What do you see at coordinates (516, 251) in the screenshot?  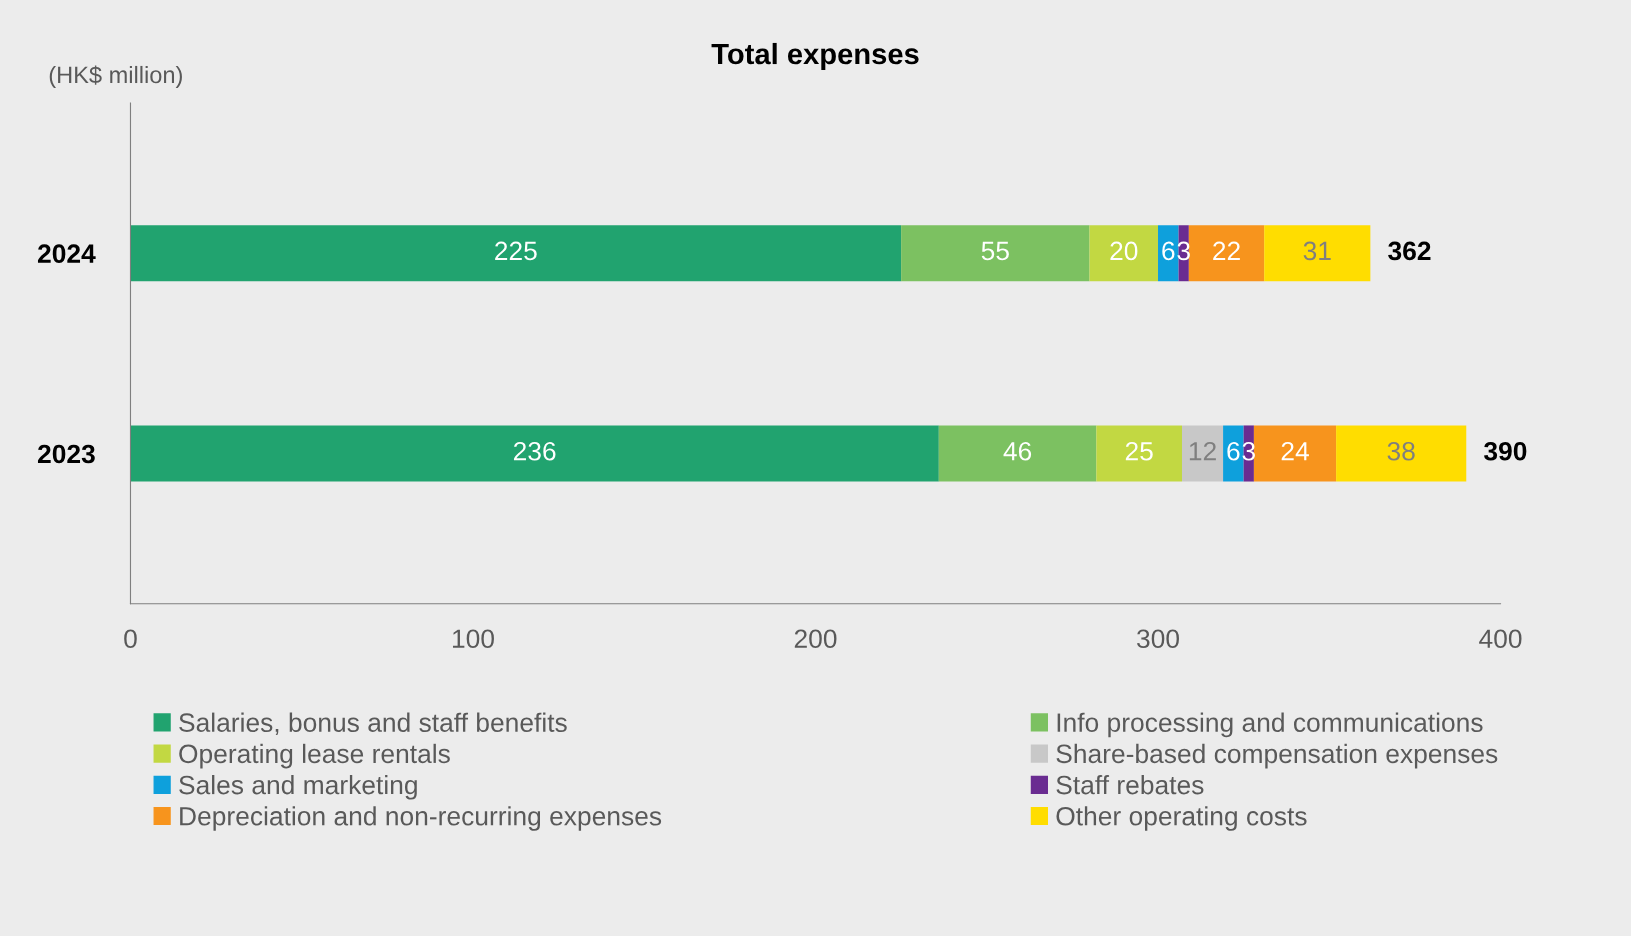 I see `data-label: 225` at bounding box center [516, 251].